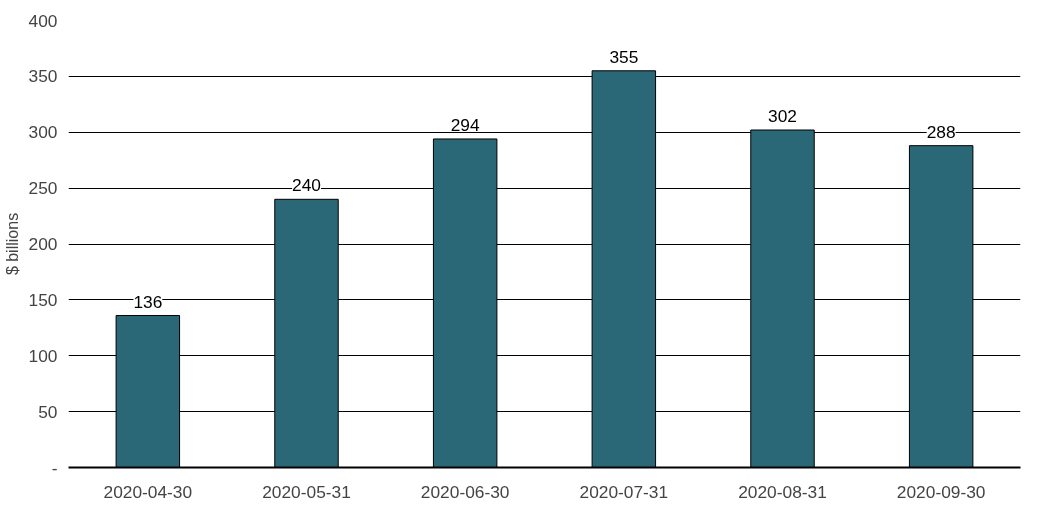  What do you see at coordinates (12, 244) in the screenshot?
I see `y-axis-title: $ billions` at bounding box center [12, 244].